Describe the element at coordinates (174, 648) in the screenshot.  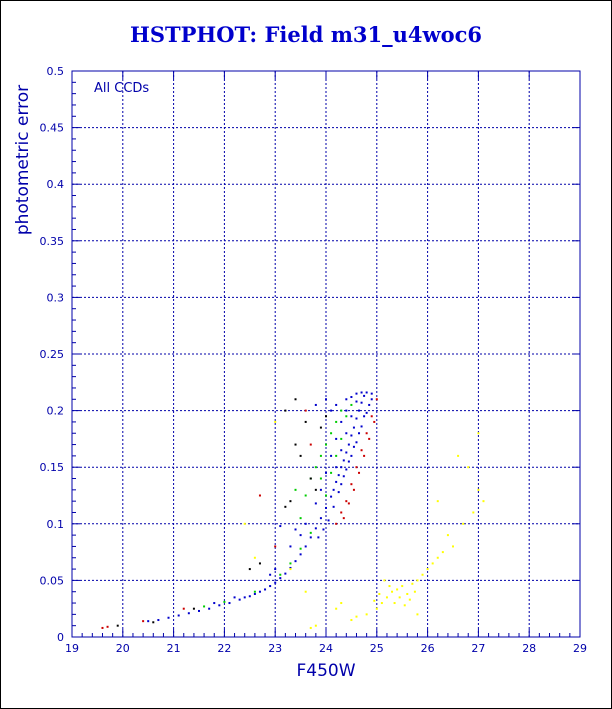
I see `x-tick-label: 21` at that location.